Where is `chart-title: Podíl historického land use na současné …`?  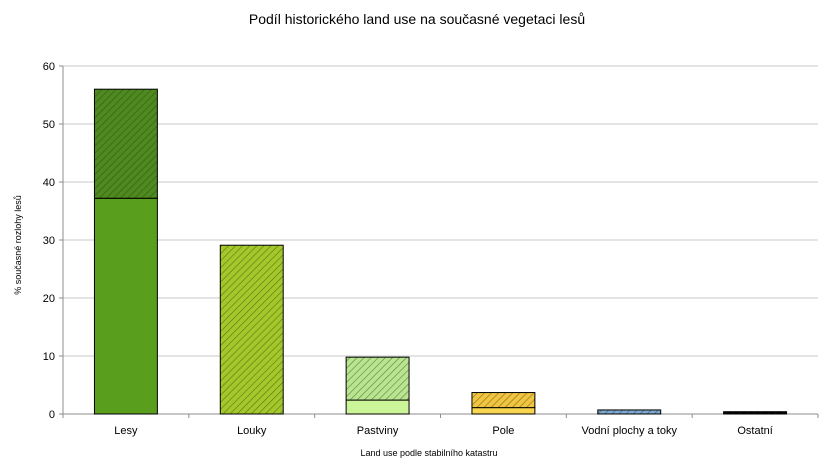
chart-title: Podíl historického land use na současné … is located at coordinates (417, 19).